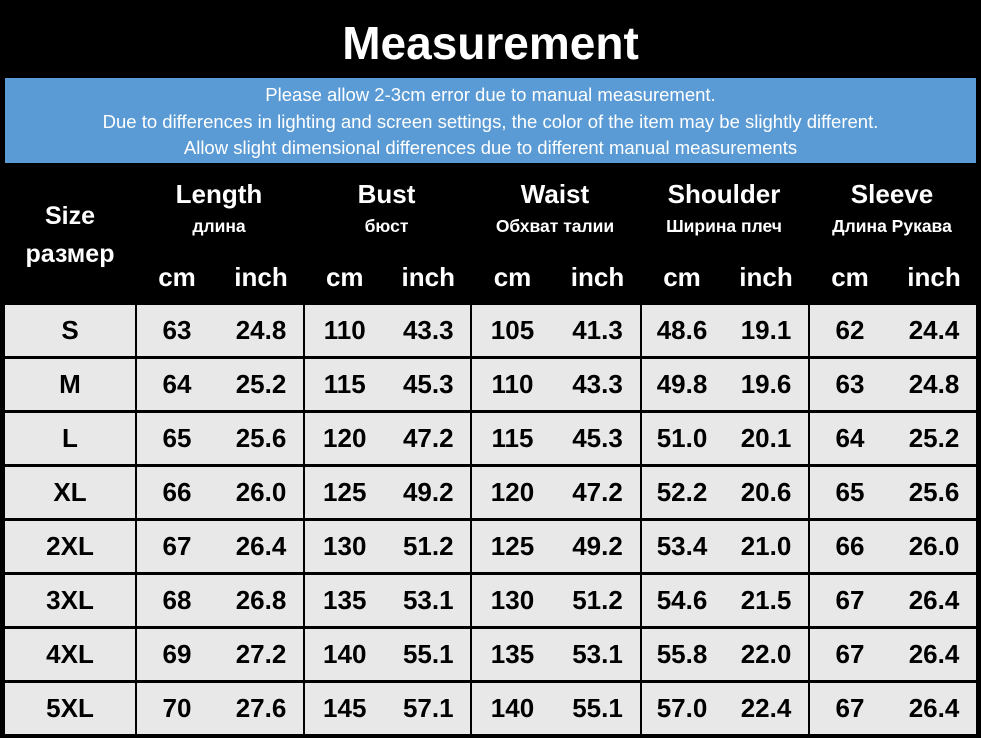 The width and height of the screenshot is (981, 738). What do you see at coordinates (428, 546) in the screenshot?
I see `value-cell: 51.2` at bounding box center [428, 546].